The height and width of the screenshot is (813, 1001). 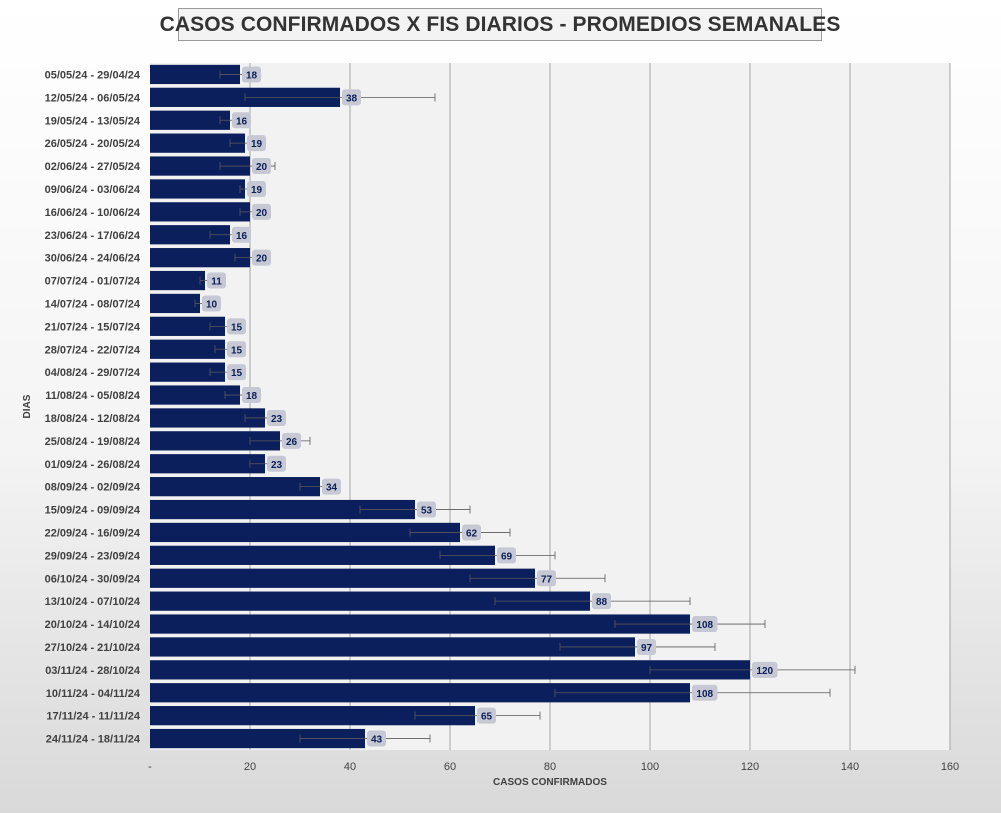 I want to click on data-label: 65, so click(x=487, y=717).